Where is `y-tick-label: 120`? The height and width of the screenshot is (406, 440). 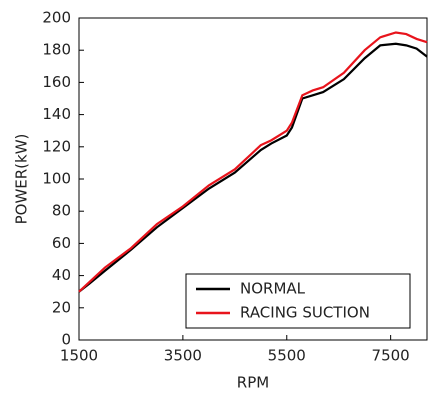
y-tick-label: 120 is located at coordinates (56, 146).